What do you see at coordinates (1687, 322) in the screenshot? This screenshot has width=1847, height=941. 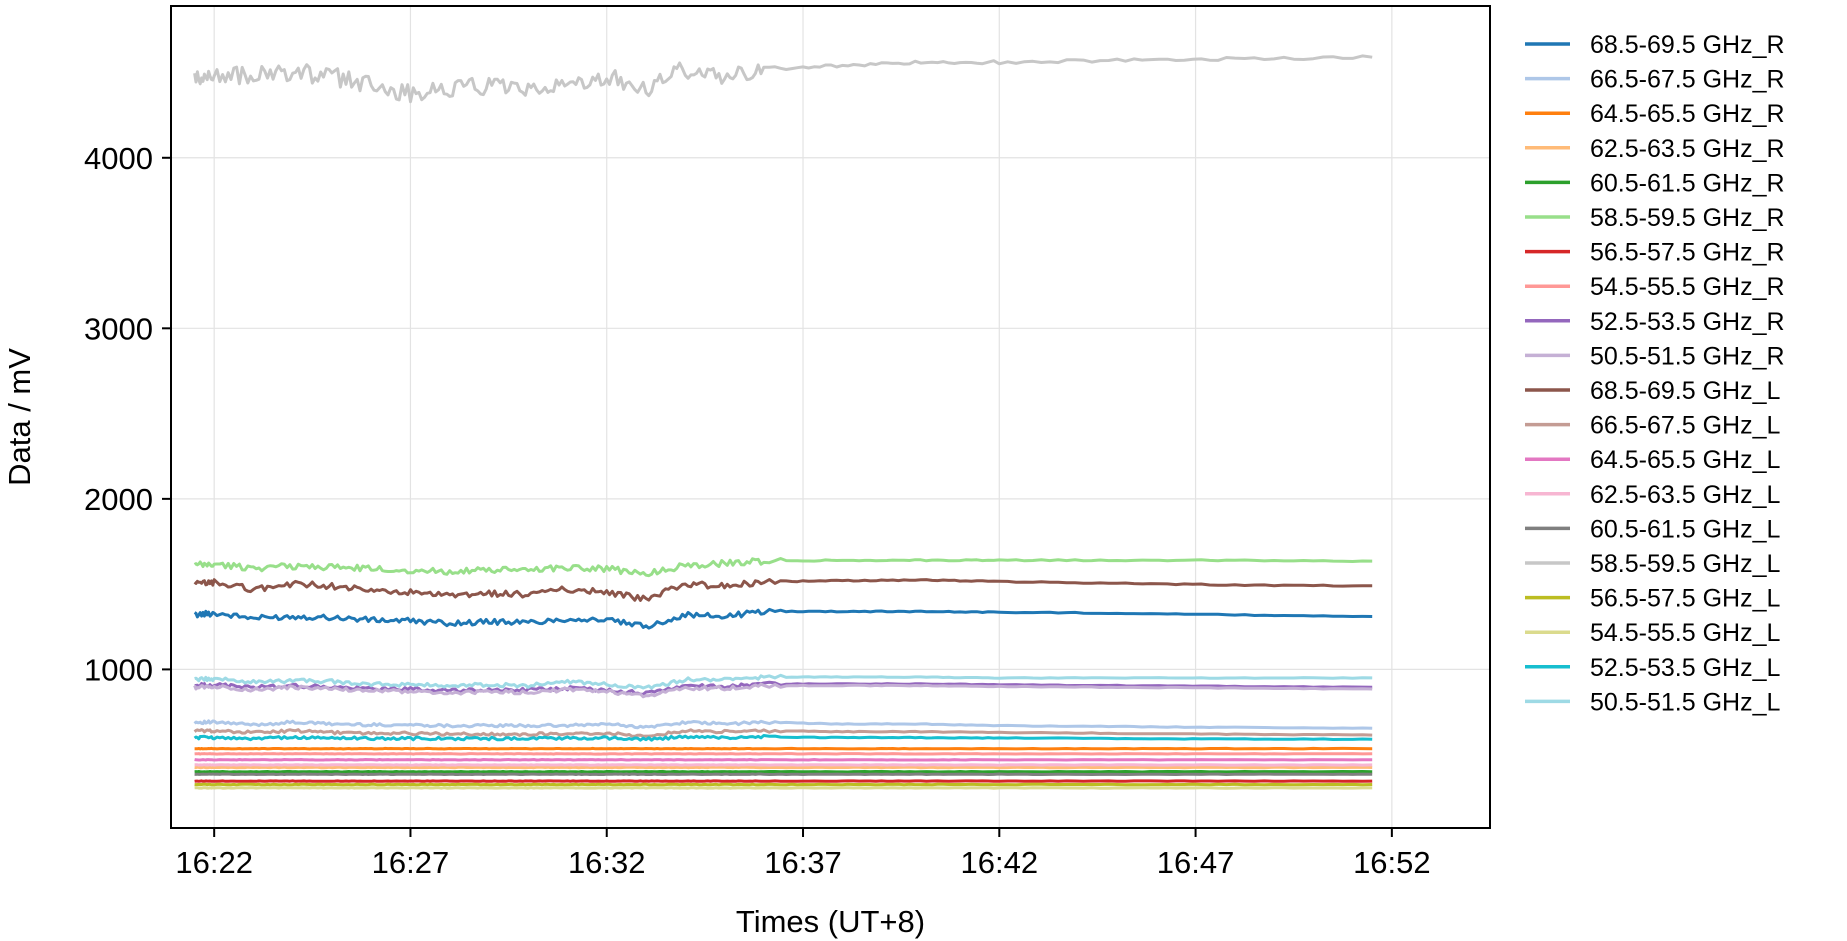 I see `legend-label: 52.5-53.5 GHz_R` at bounding box center [1687, 322].